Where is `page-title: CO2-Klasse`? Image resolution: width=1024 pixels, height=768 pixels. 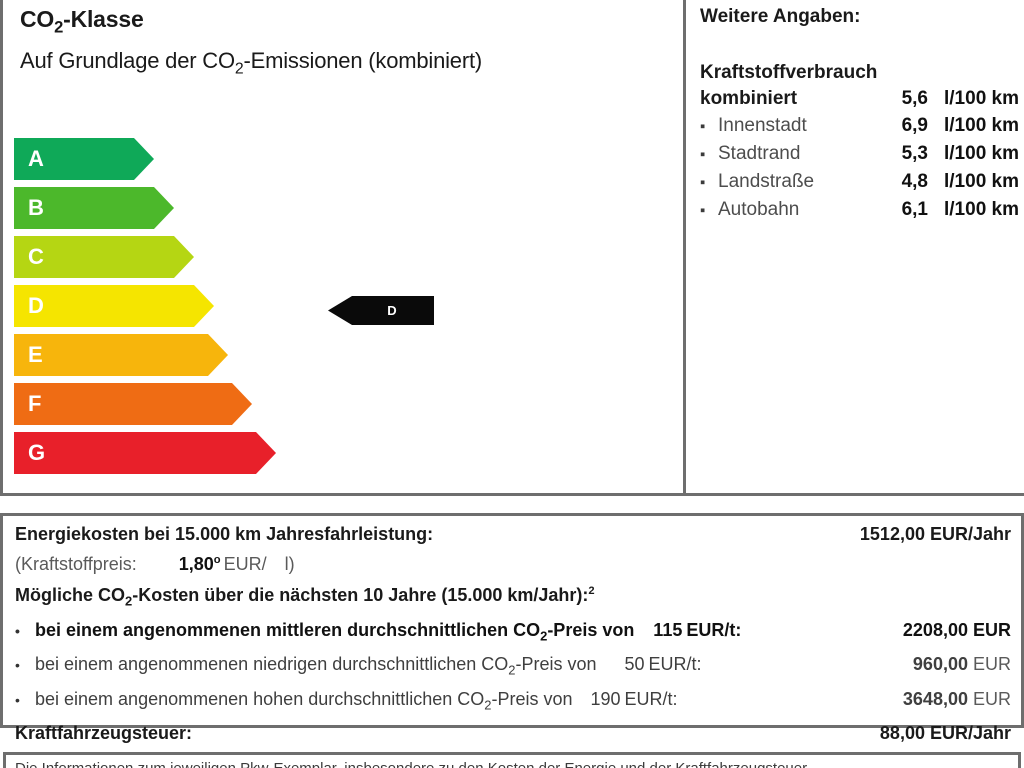 page-title: CO2-Klasse is located at coordinates (82, 22).